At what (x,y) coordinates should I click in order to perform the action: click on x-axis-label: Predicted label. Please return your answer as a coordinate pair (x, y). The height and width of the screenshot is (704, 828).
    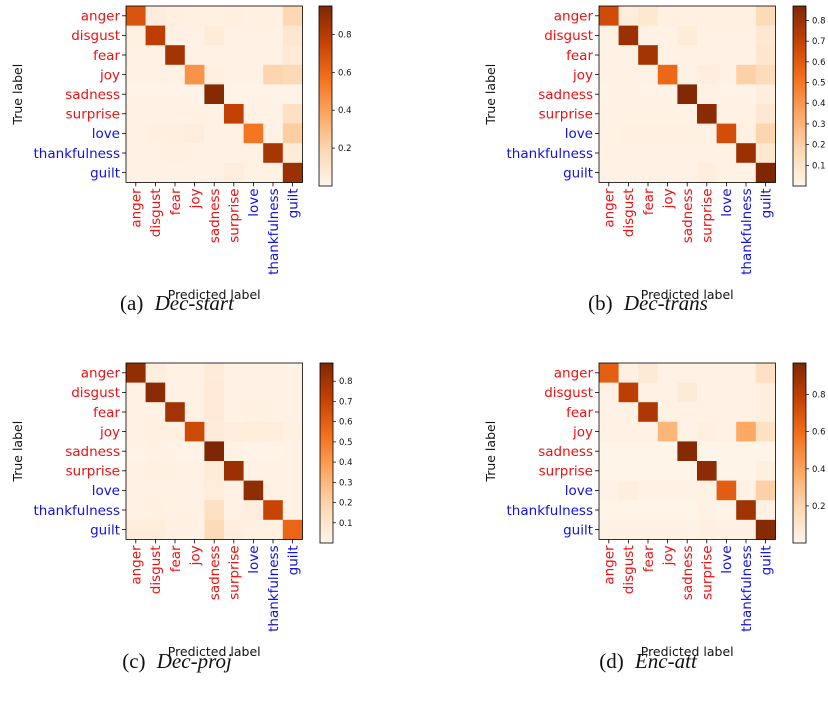
    Looking at the image, I should click on (687, 651).